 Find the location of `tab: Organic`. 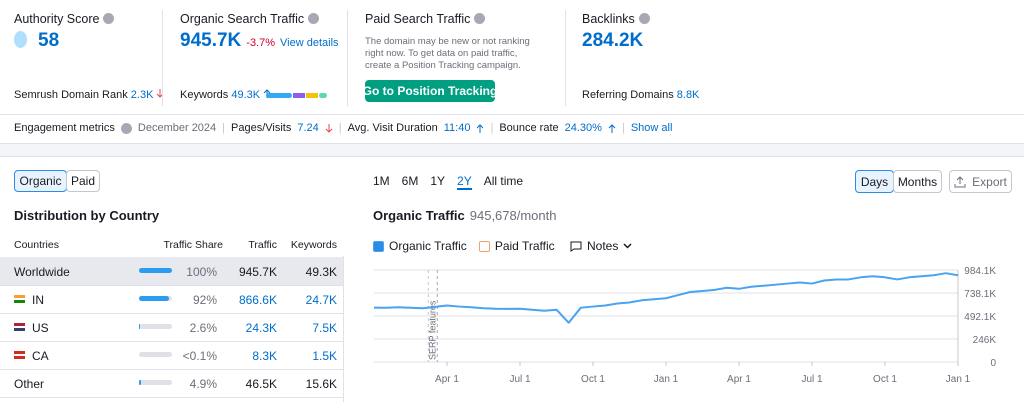

tab: Organic is located at coordinates (40, 181).